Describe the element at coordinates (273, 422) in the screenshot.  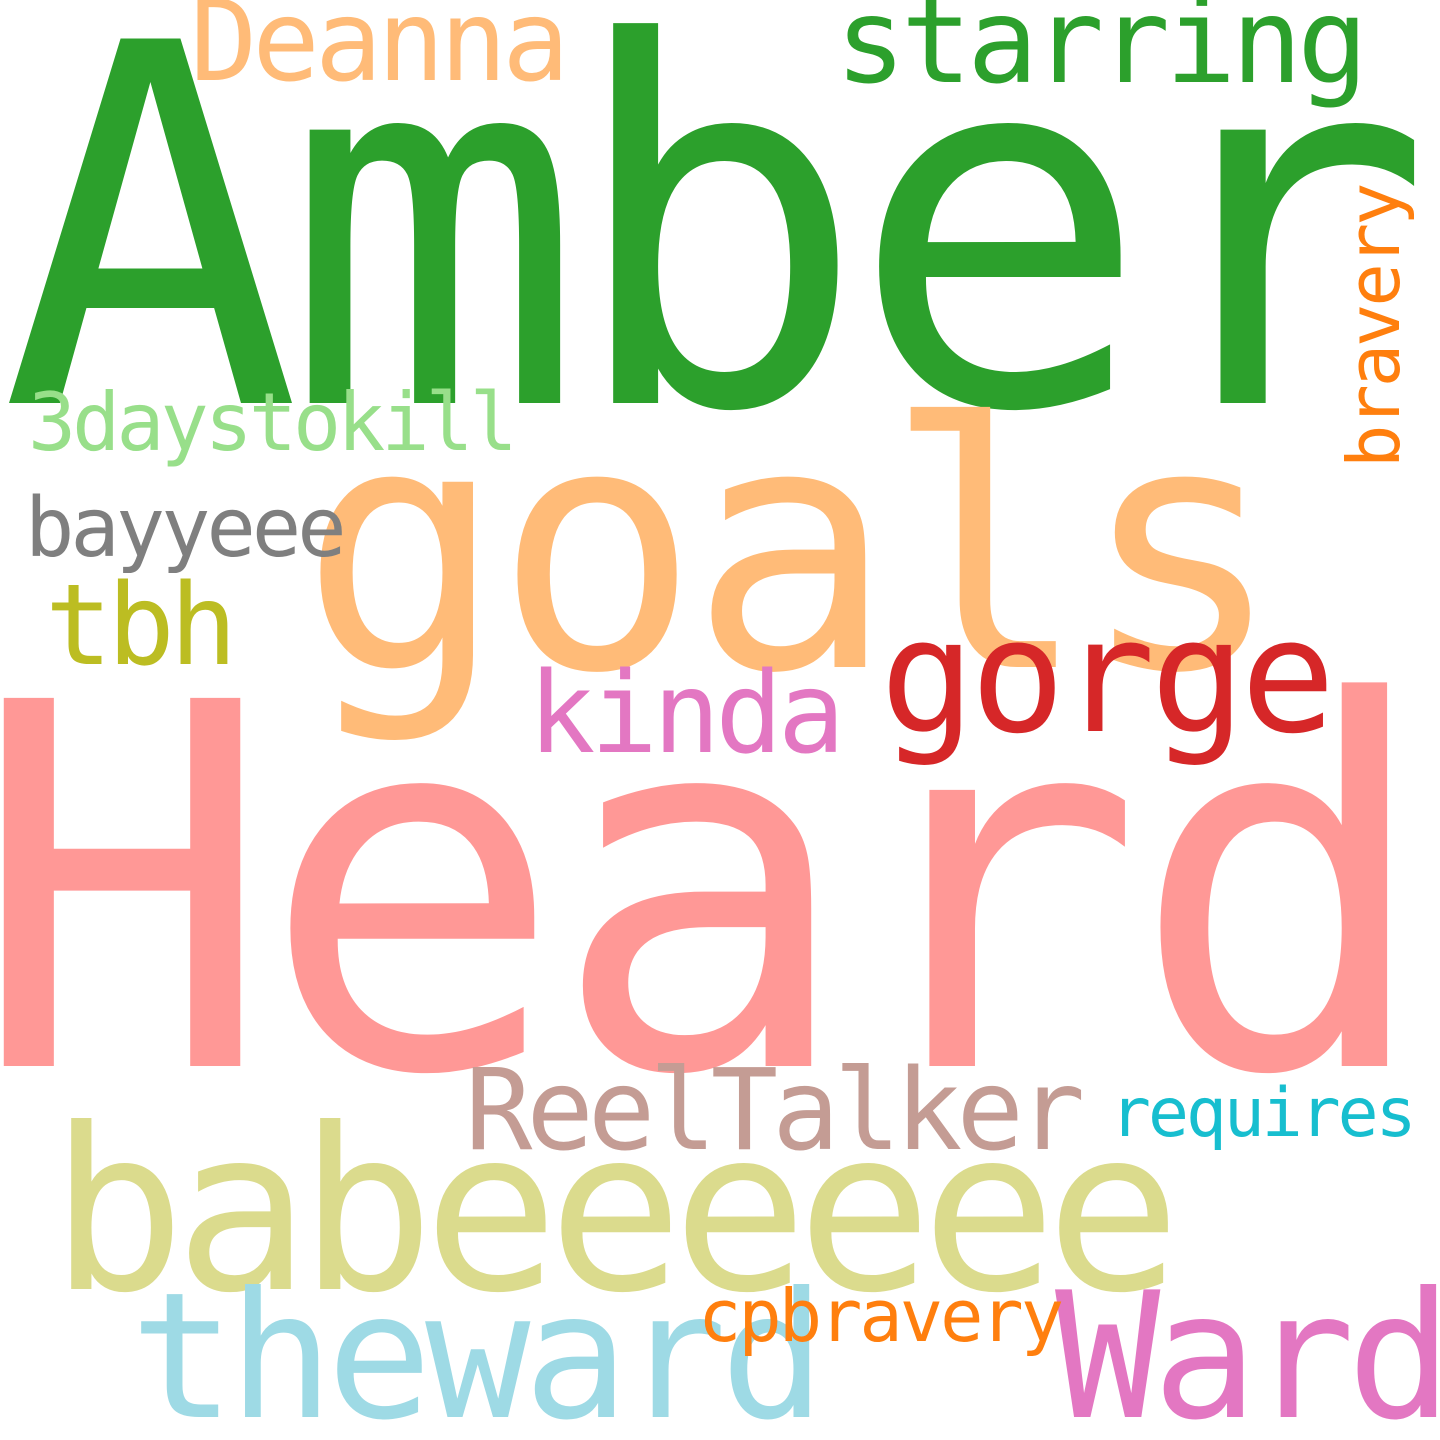
I see `word-3daystokill: 3daystokill` at that location.